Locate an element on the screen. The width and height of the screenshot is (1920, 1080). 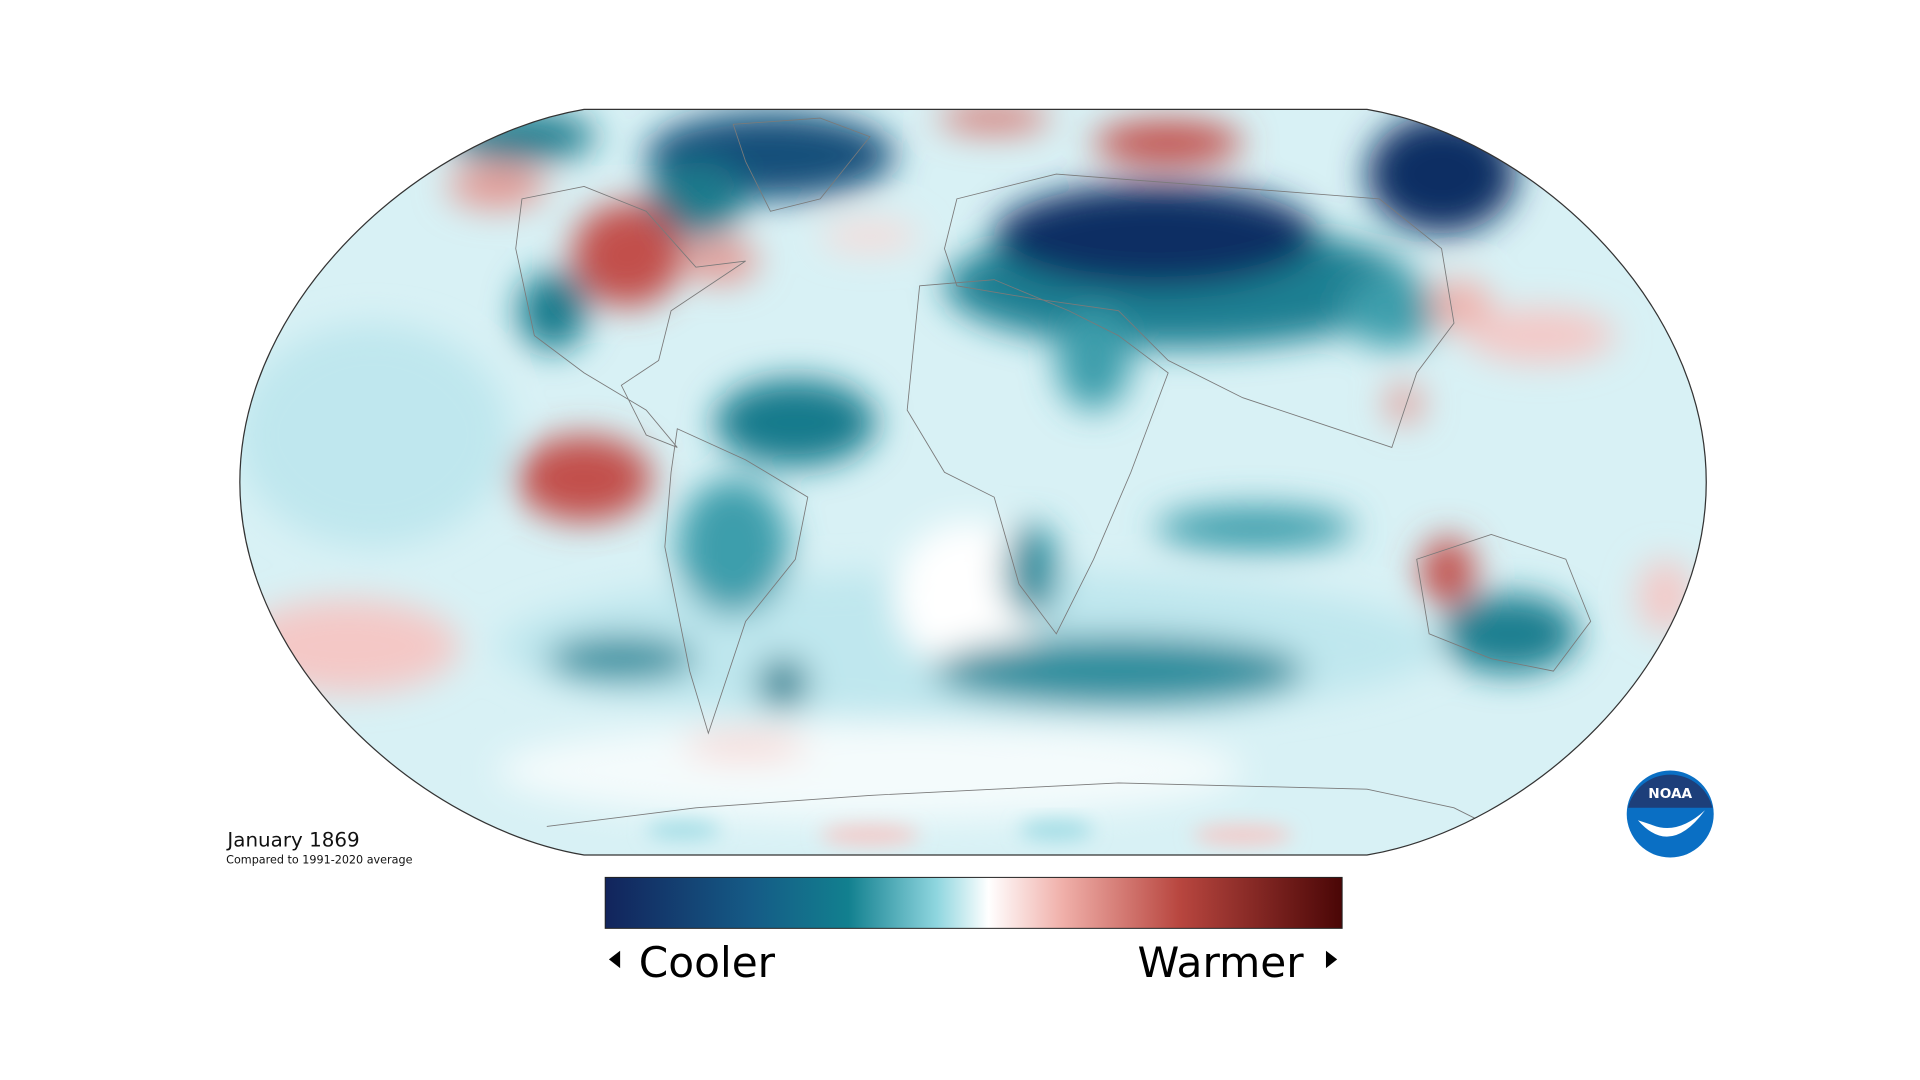
warmer-label: Warmer is located at coordinates (1220, 962).